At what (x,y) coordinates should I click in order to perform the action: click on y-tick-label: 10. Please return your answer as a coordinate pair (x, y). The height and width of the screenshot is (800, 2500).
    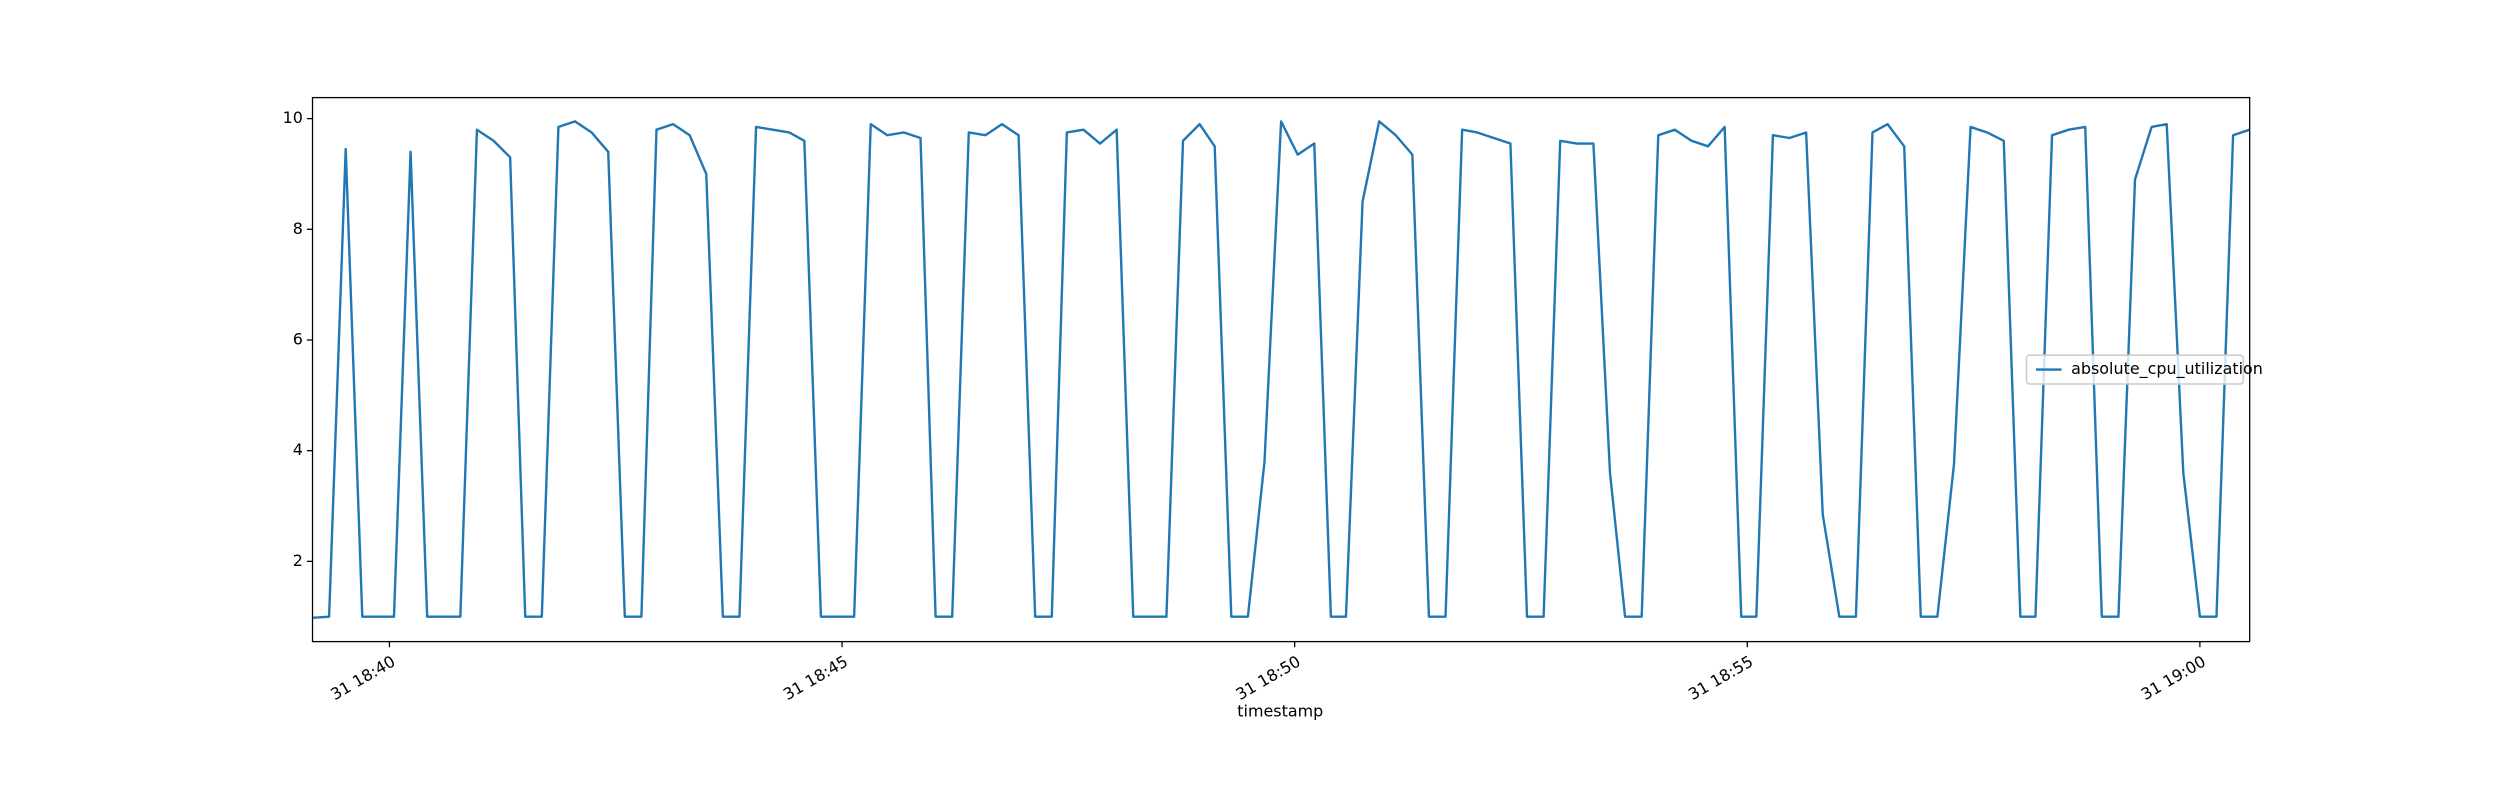
    Looking at the image, I should click on (293, 117).